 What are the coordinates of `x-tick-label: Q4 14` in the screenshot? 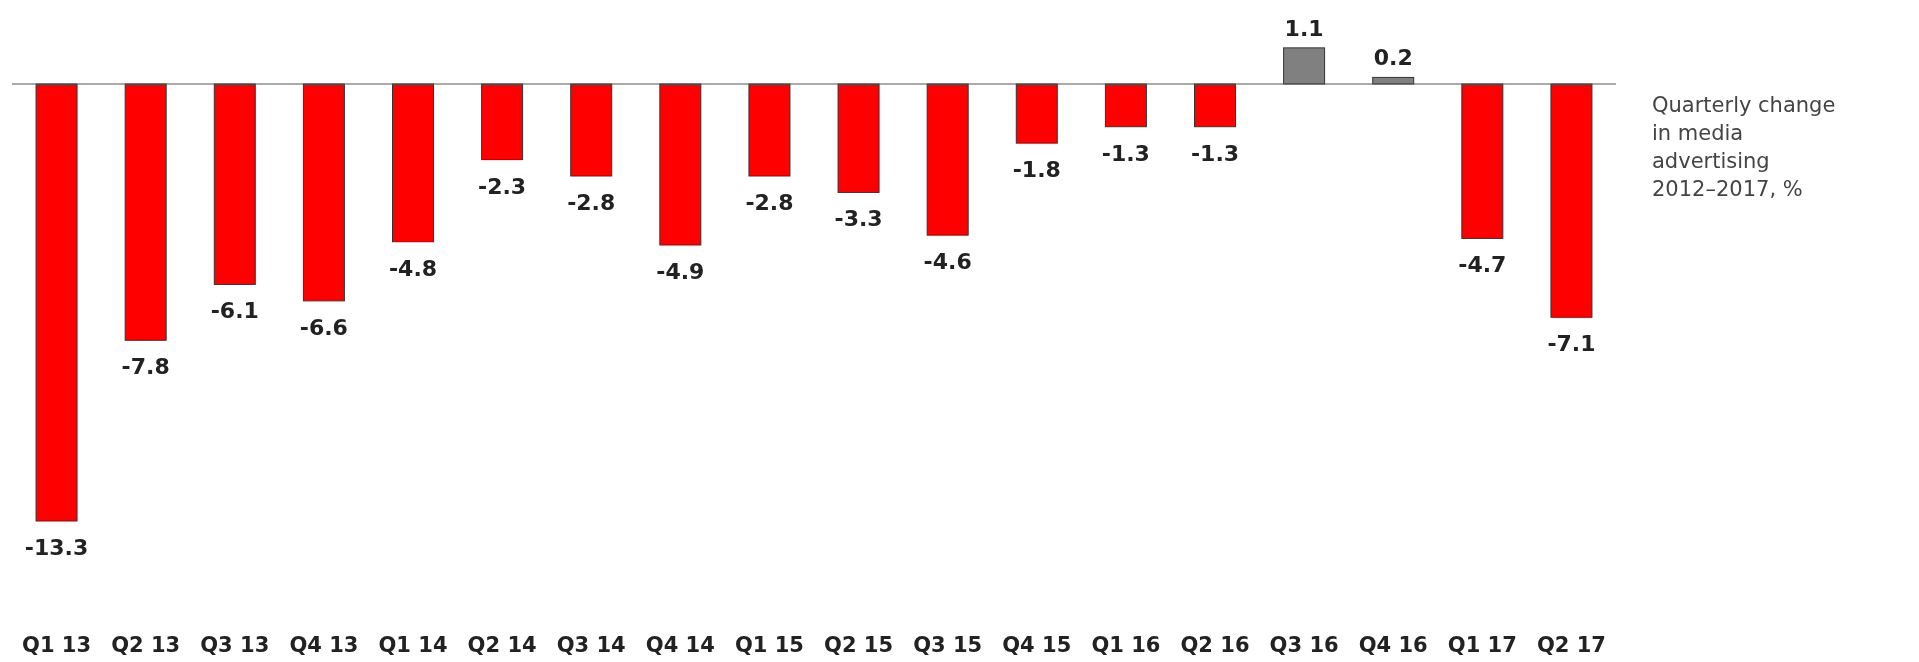 It's located at (680, 645).